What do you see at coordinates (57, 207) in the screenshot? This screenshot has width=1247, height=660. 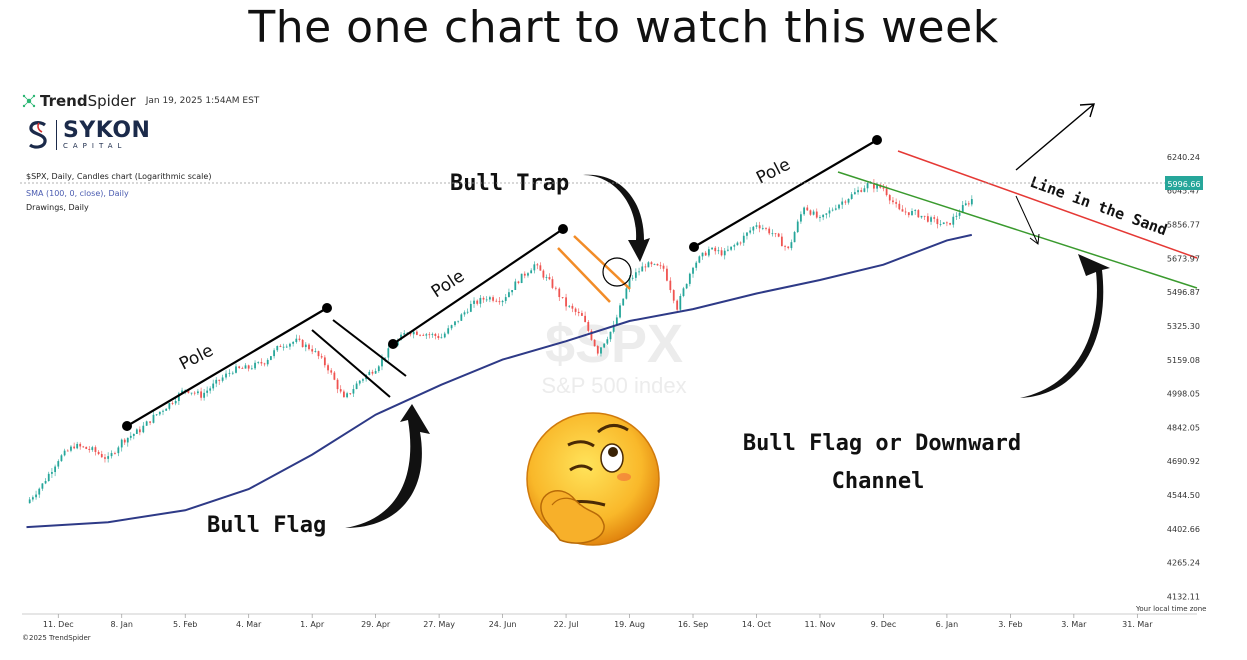 I see `drawings-info: Drawings, Daily` at bounding box center [57, 207].